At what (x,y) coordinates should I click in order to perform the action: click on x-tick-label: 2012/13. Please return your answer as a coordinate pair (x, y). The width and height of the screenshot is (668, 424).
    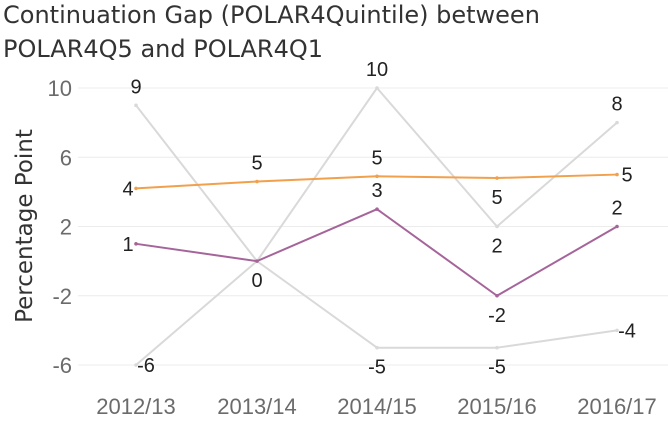
    Looking at the image, I should click on (136, 406).